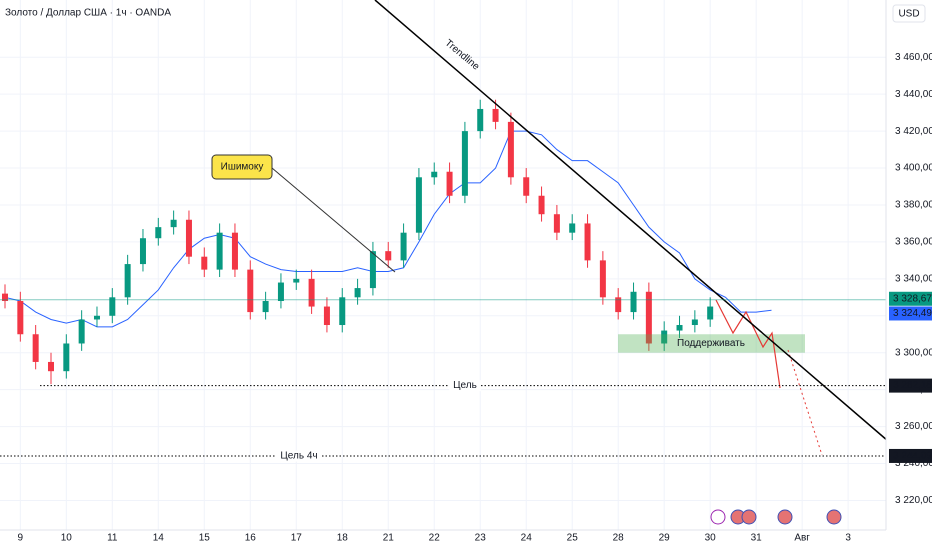 The image size is (932, 550). Describe the element at coordinates (112, 538) in the screenshot. I see `x-tick-label: 11` at that location.